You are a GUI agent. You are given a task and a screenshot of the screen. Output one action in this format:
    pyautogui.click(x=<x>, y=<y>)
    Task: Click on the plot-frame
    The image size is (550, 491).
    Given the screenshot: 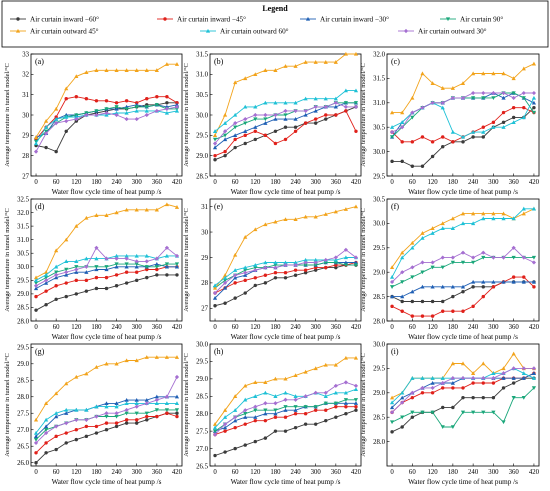 What is the action you would take?
    pyautogui.click(x=463, y=405)
    